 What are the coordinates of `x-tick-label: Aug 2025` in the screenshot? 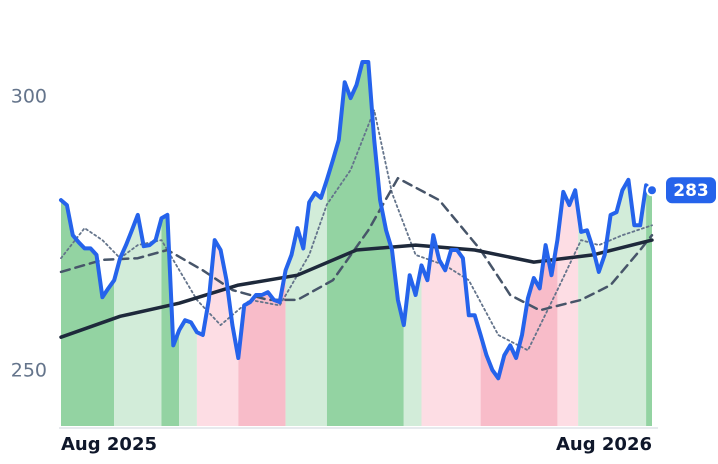 It's located at (109, 444).